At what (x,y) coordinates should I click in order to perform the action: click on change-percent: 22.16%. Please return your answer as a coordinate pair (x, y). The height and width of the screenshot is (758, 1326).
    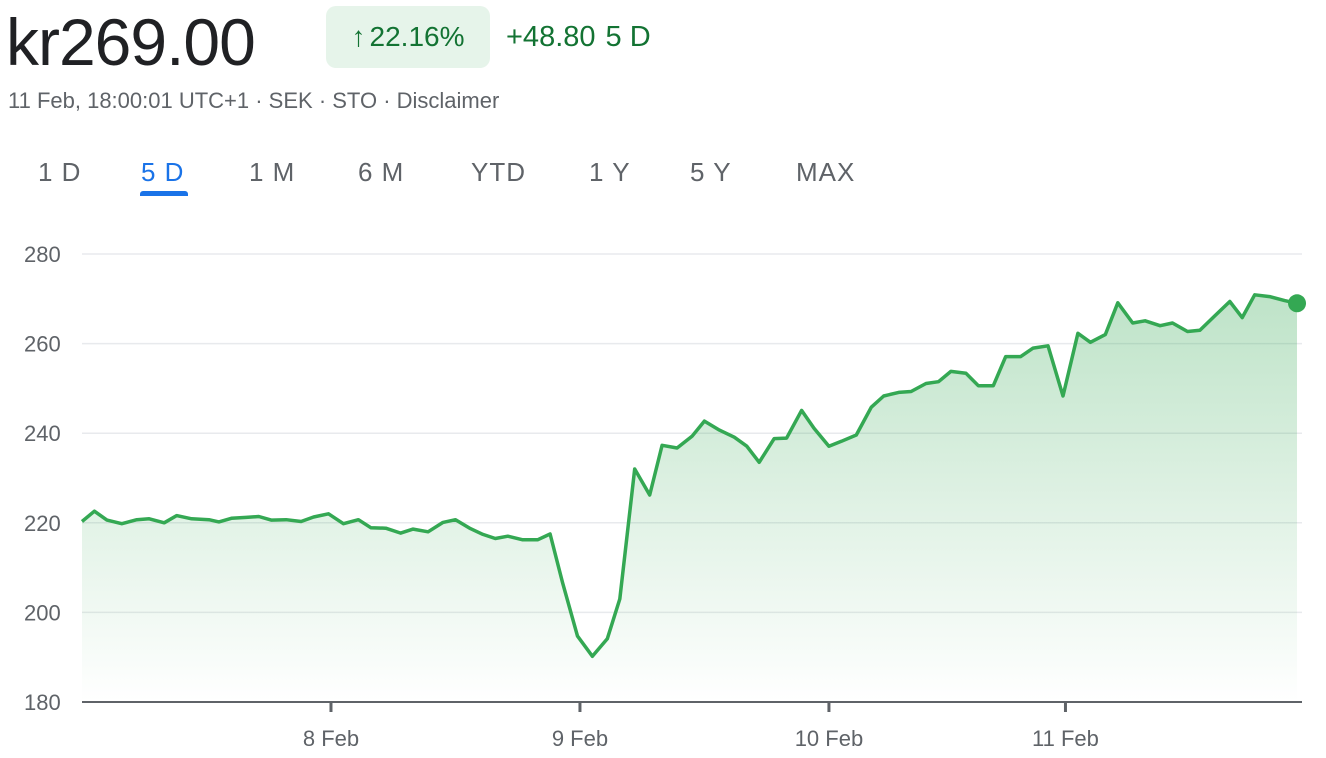
    Looking at the image, I should click on (417, 36).